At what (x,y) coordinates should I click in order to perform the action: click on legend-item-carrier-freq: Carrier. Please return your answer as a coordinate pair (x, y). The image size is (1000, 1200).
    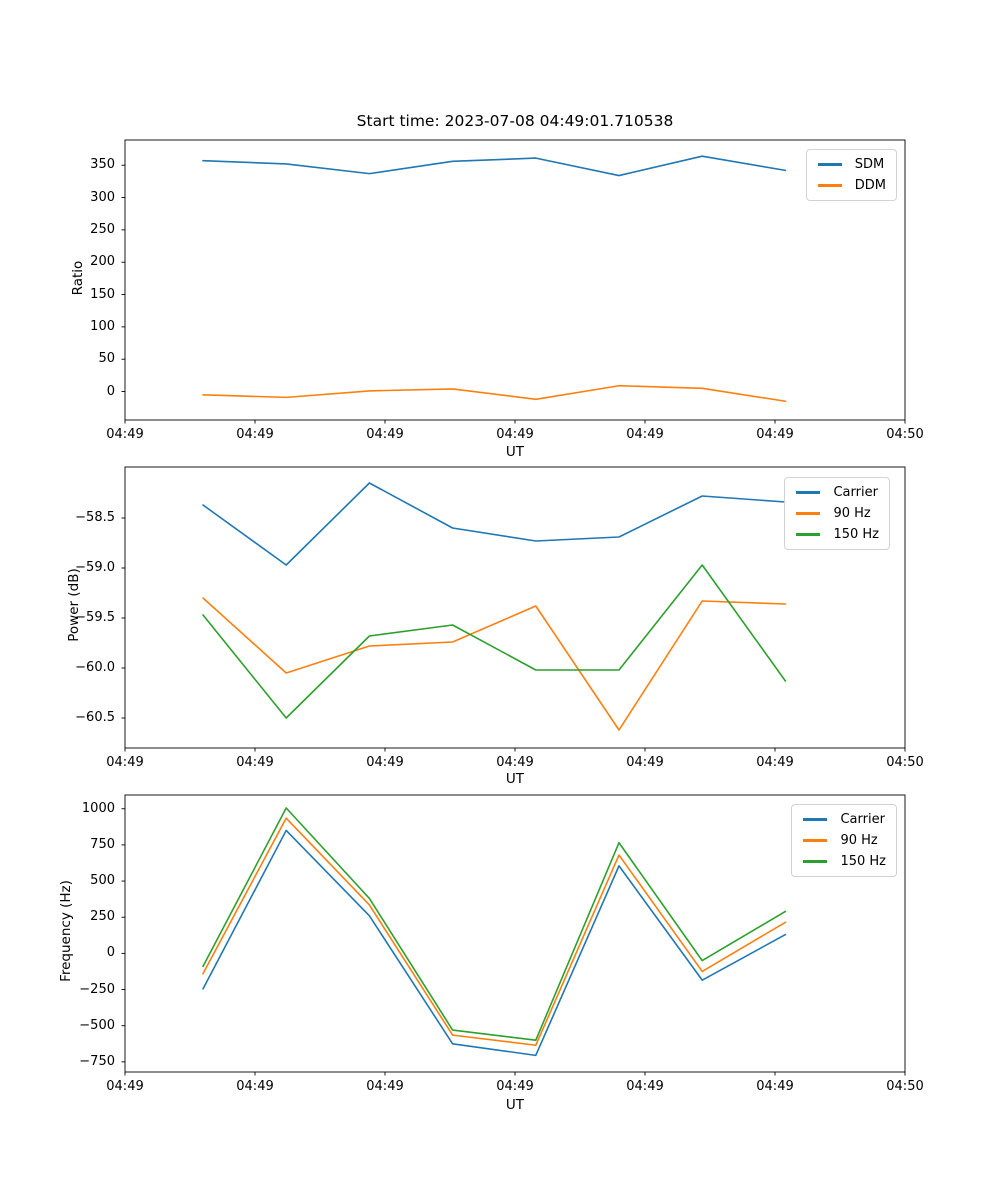
    Looking at the image, I should click on (844, 819).